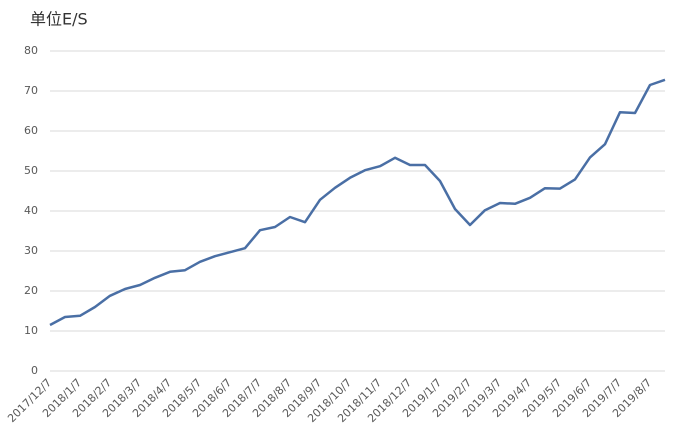  Describe the element at coordinates (31, 170) in the screenshot. I see `y-tick-label: 50` at that location.